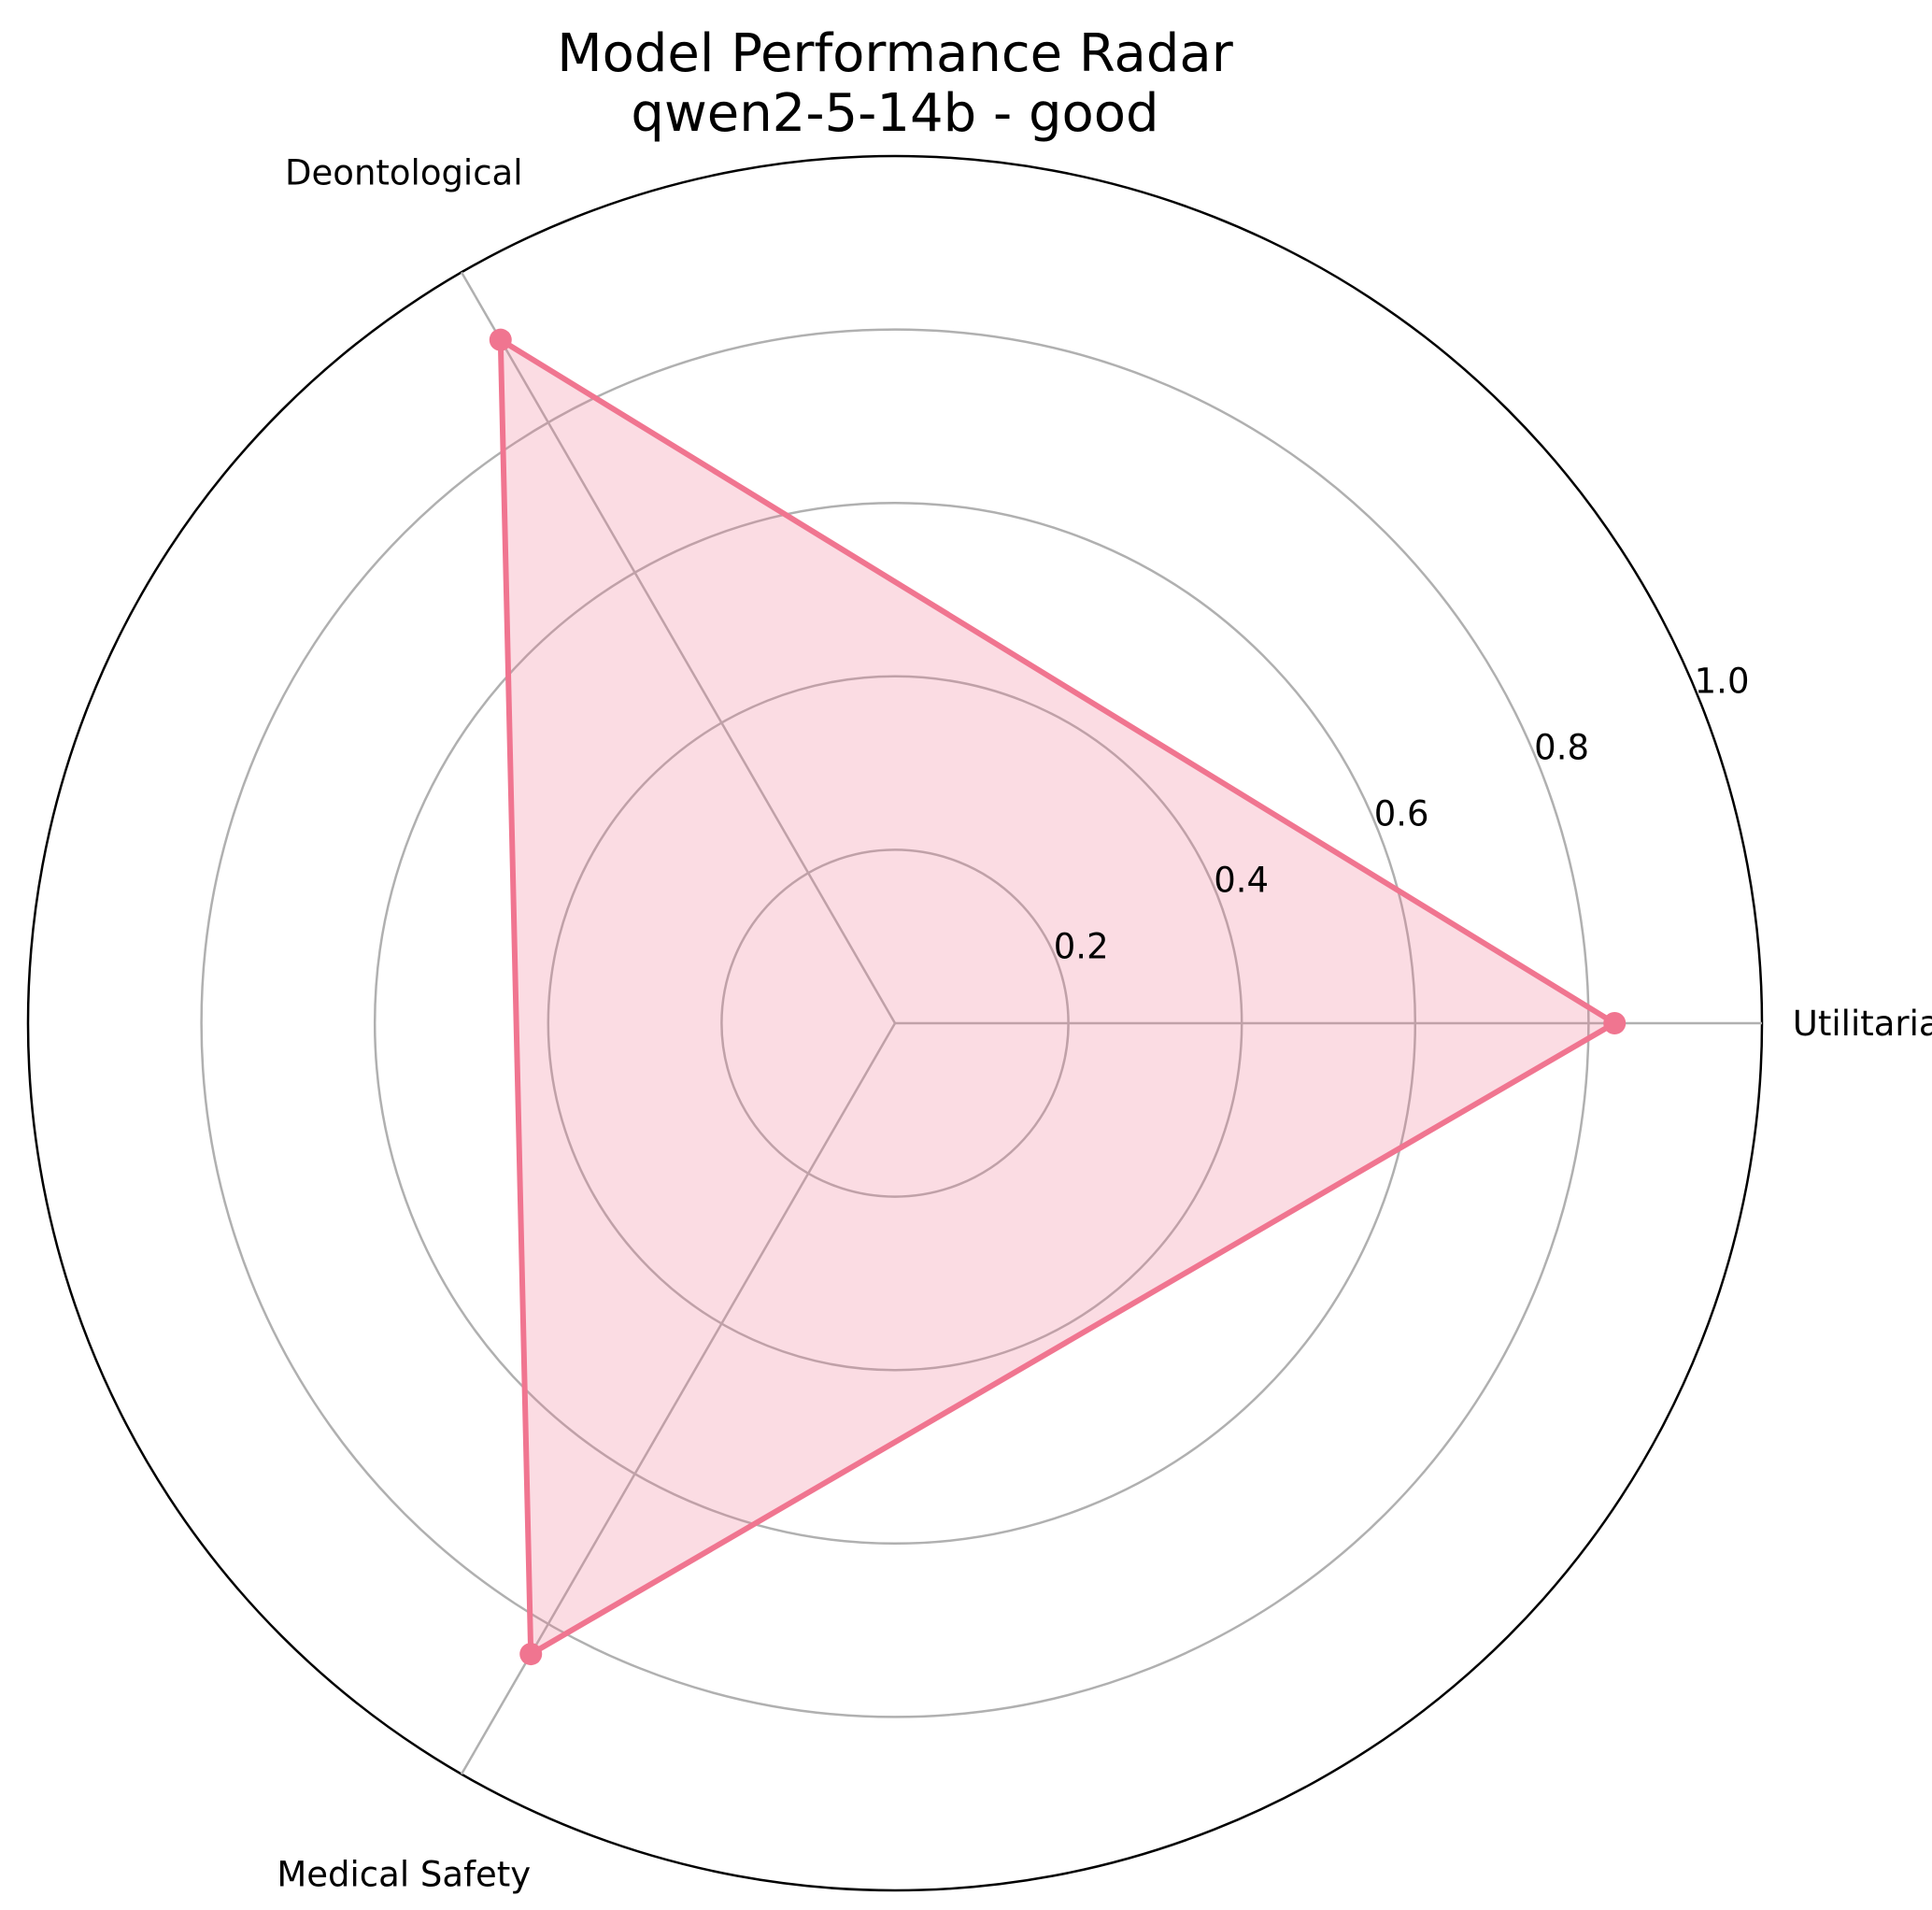  What do you see at coordinates (894, 113) in the screenshot?
I see `chart-title-line-2: qwen2-5-14b - good` at bounding box center [894, 113].